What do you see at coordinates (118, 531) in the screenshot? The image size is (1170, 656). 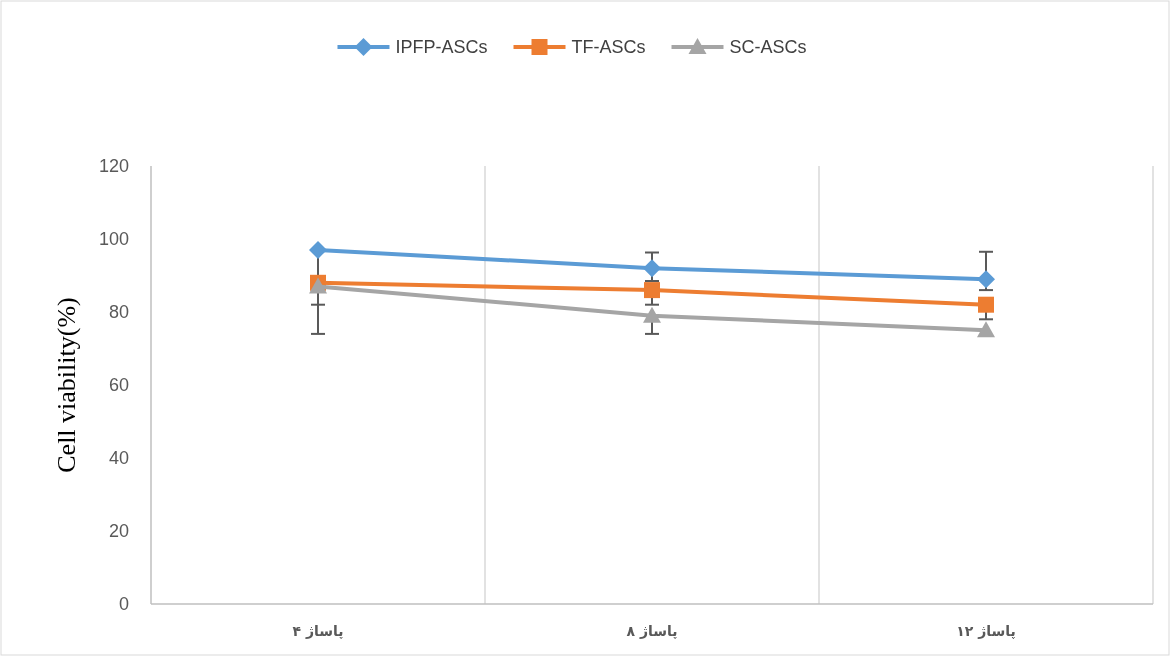 I see `y-tick-label: 20` at bounding box center [118, 531].